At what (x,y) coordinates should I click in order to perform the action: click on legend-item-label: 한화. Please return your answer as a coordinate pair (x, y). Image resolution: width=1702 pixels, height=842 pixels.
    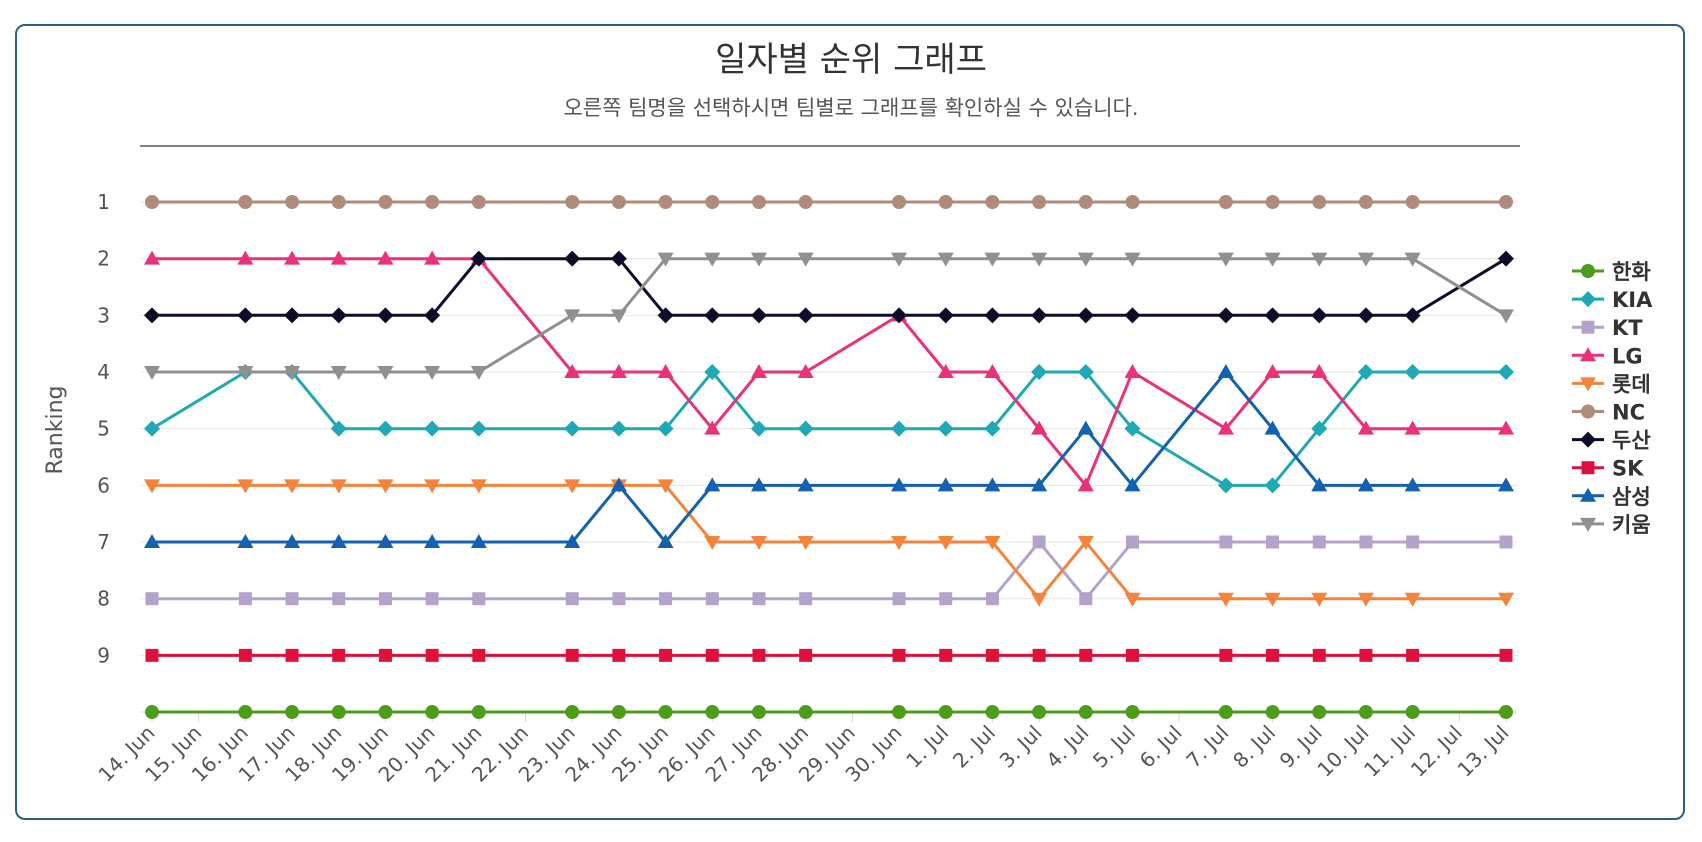
    Looking at the image, I should click on (1631, 272).